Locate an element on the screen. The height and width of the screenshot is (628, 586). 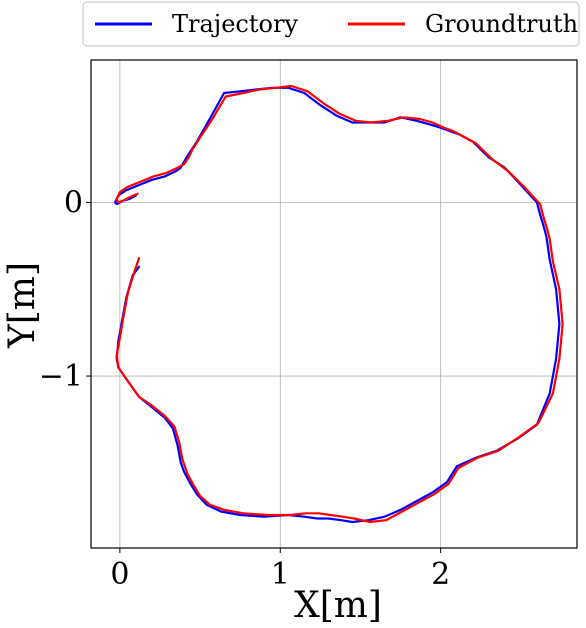
x-tick-label: 2 is located at coordinates (440, 574).